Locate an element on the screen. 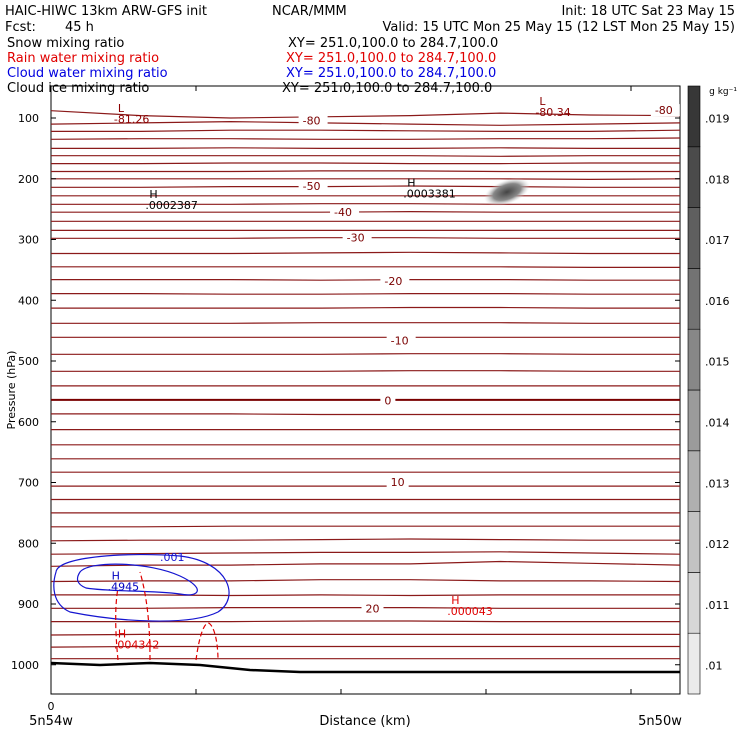 Image resolution: width=740 pixels, height=740 pixels. y-tick-label: 800 is located at coordinates (28, 543).